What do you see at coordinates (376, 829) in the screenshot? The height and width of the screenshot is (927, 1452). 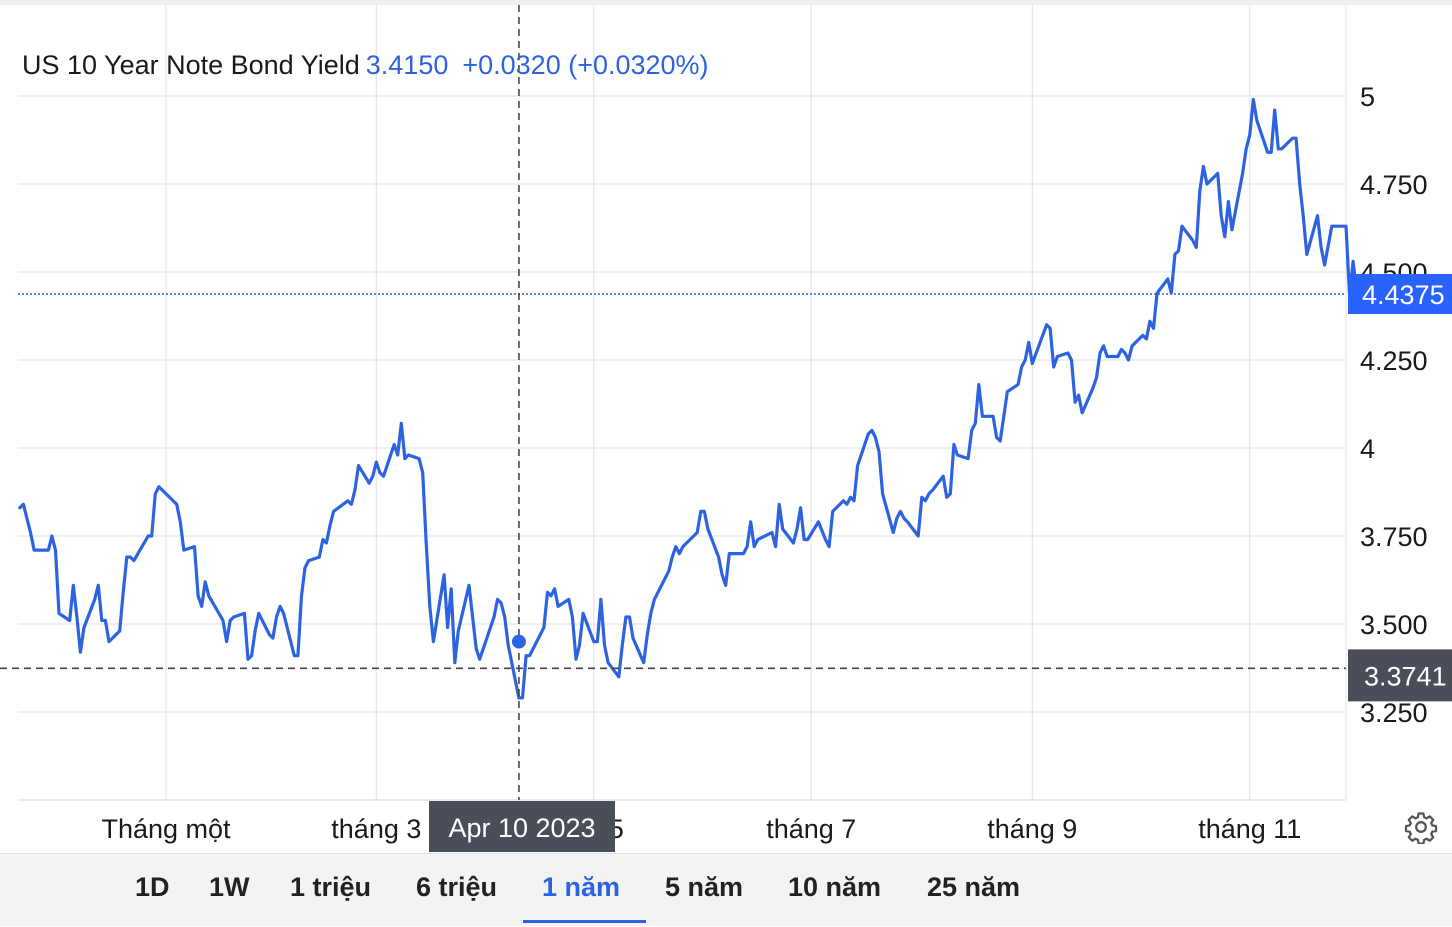 I see `x-tick-label: tháng 3` at bounding box center [376, 829].